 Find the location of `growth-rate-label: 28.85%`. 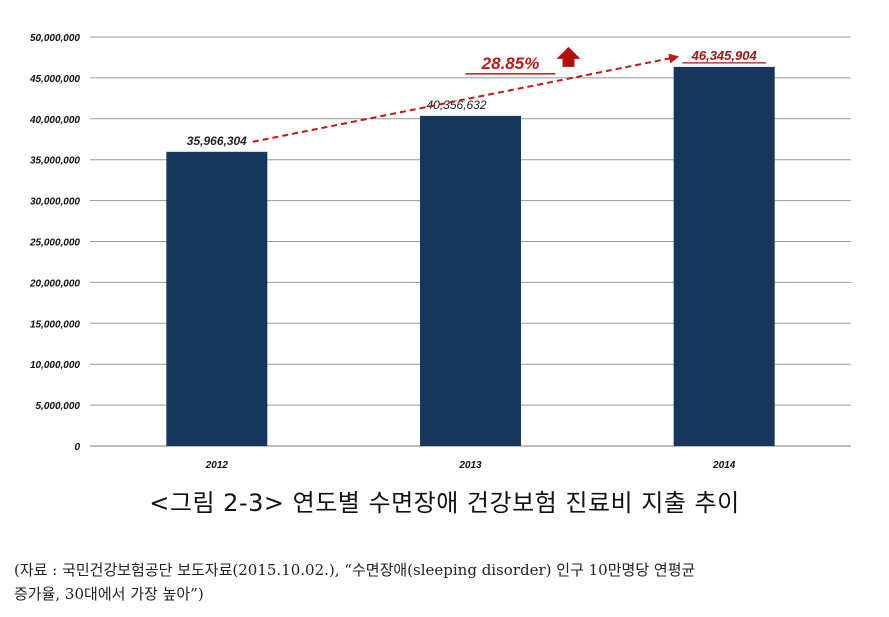

growth-rate-label: 28.85% is located at coordinates (510, 63).